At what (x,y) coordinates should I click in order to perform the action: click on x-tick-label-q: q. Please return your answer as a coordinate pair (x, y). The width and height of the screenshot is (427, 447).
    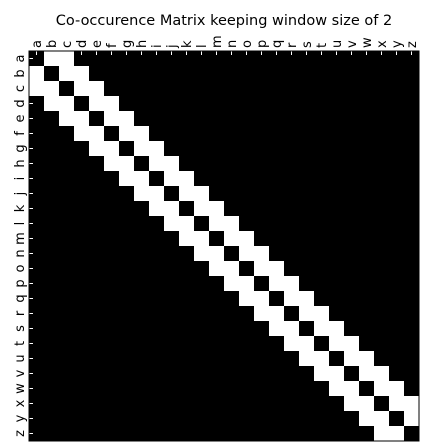
    Looking at the image, I should click on (277, 44).